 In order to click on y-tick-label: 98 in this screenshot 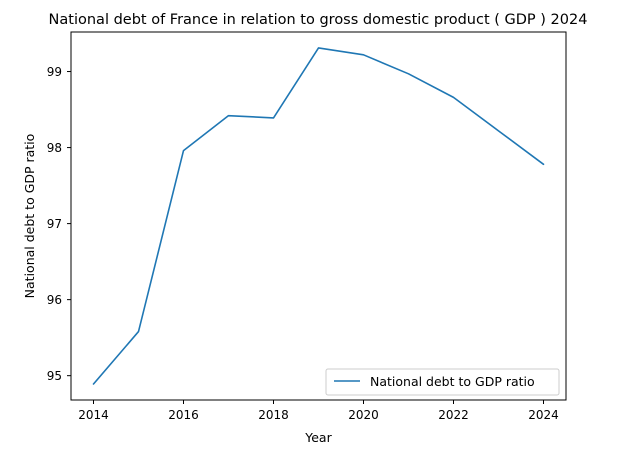, I will do `click(54, 148)`.